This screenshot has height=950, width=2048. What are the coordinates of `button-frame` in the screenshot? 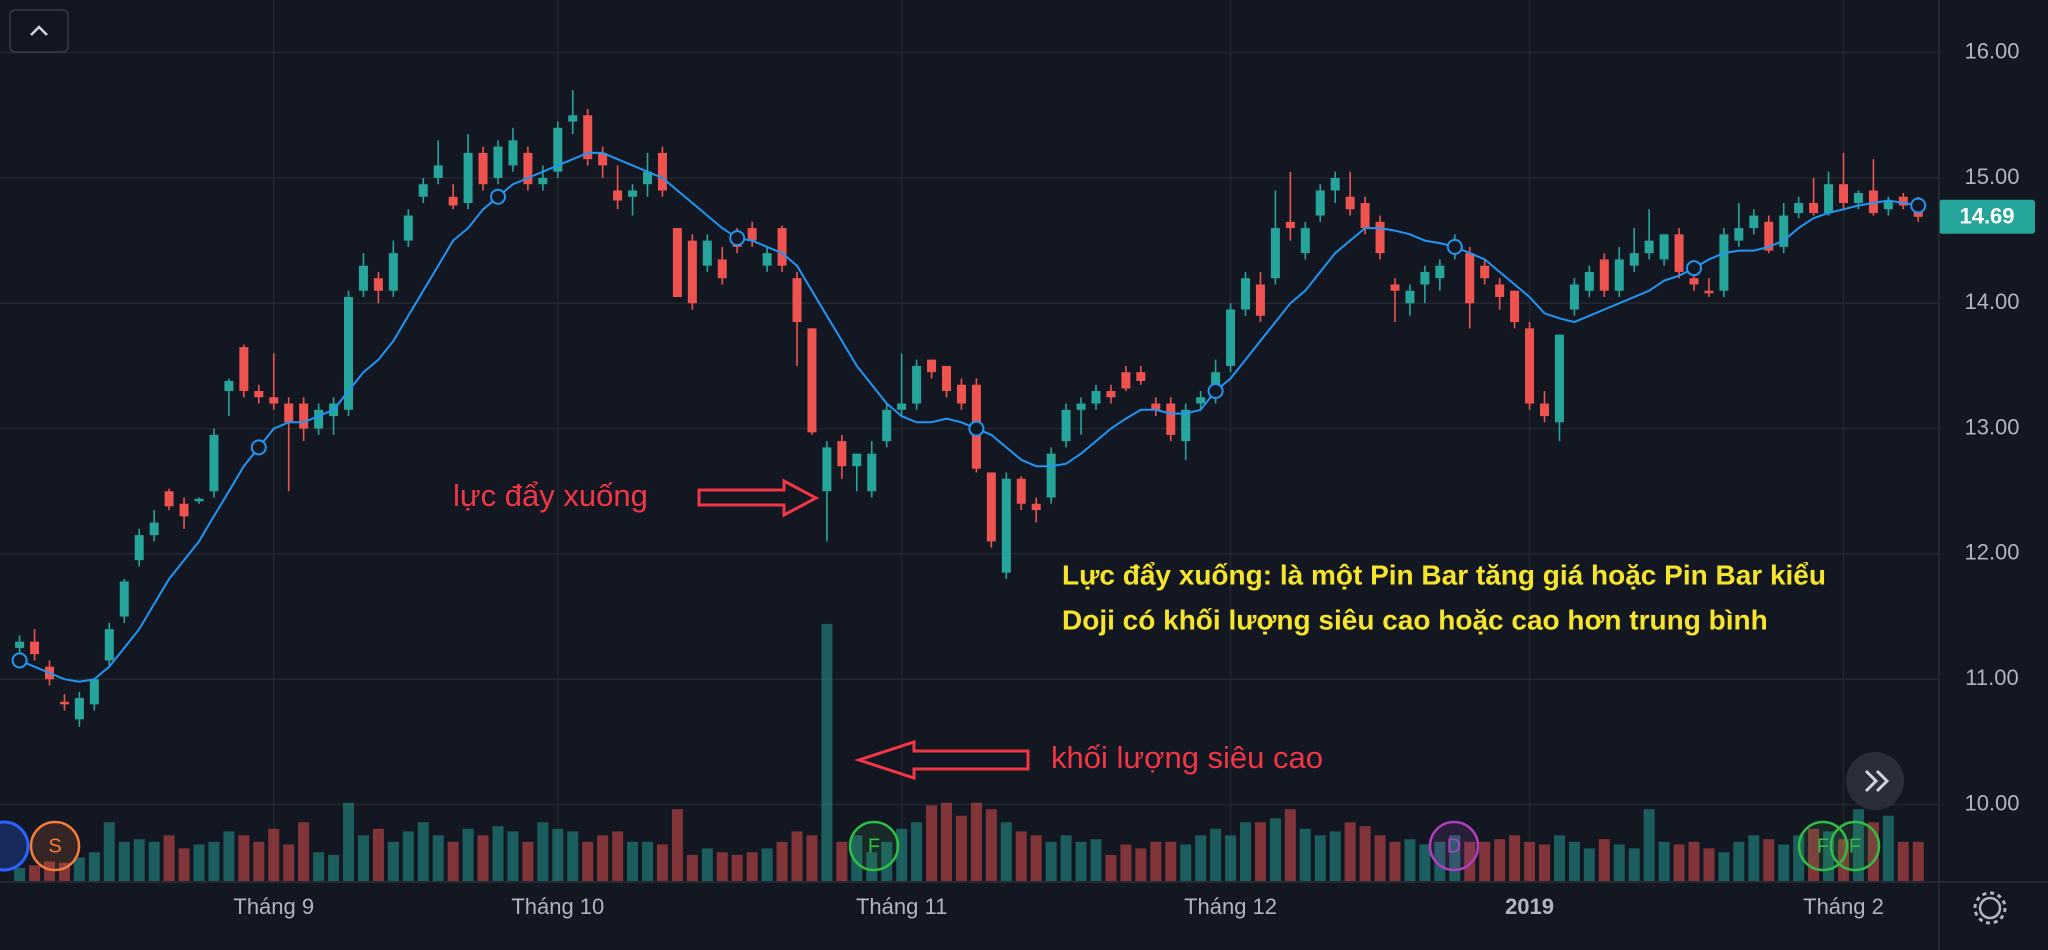 It's located at (39, 31).